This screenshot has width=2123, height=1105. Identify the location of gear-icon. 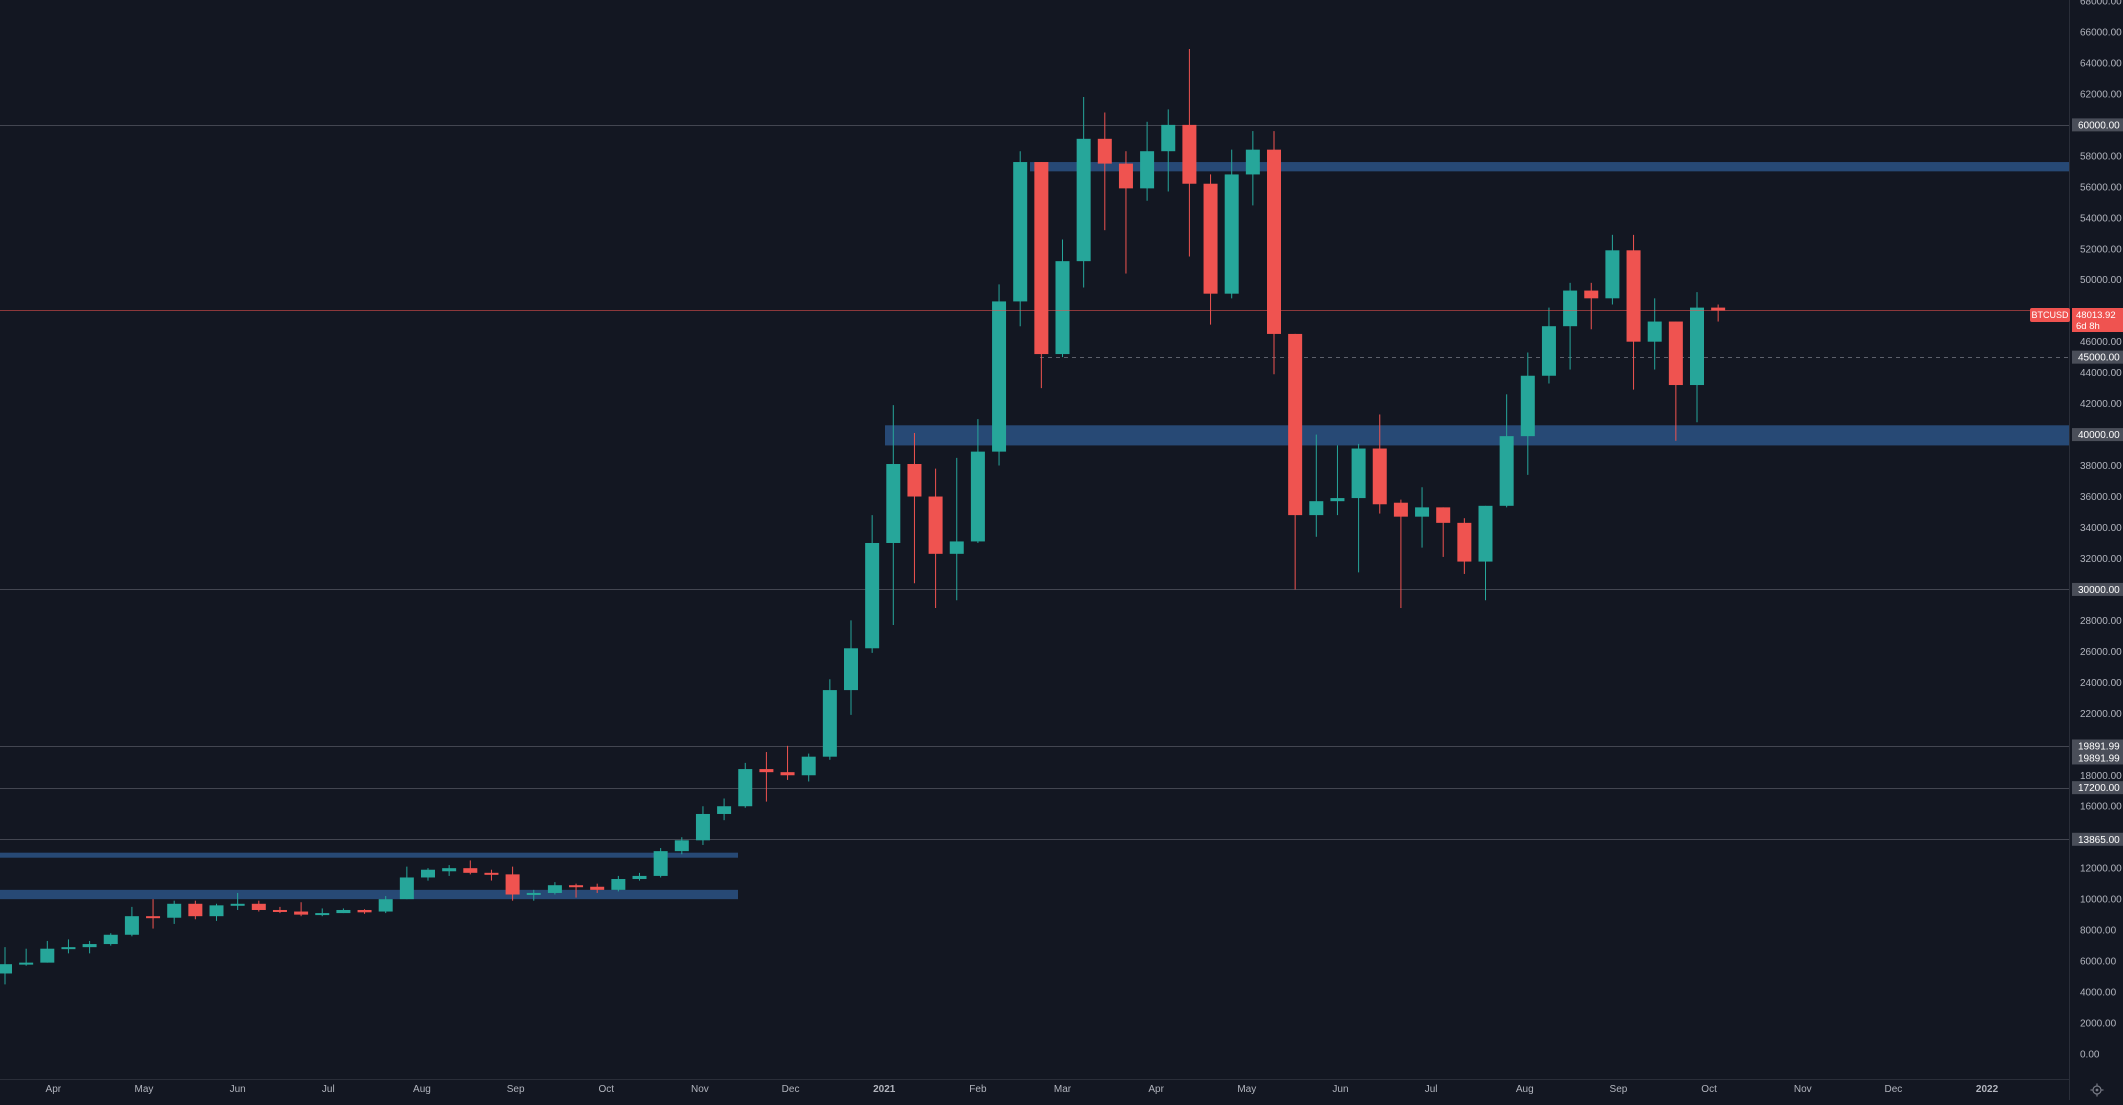
(2097, 1090).